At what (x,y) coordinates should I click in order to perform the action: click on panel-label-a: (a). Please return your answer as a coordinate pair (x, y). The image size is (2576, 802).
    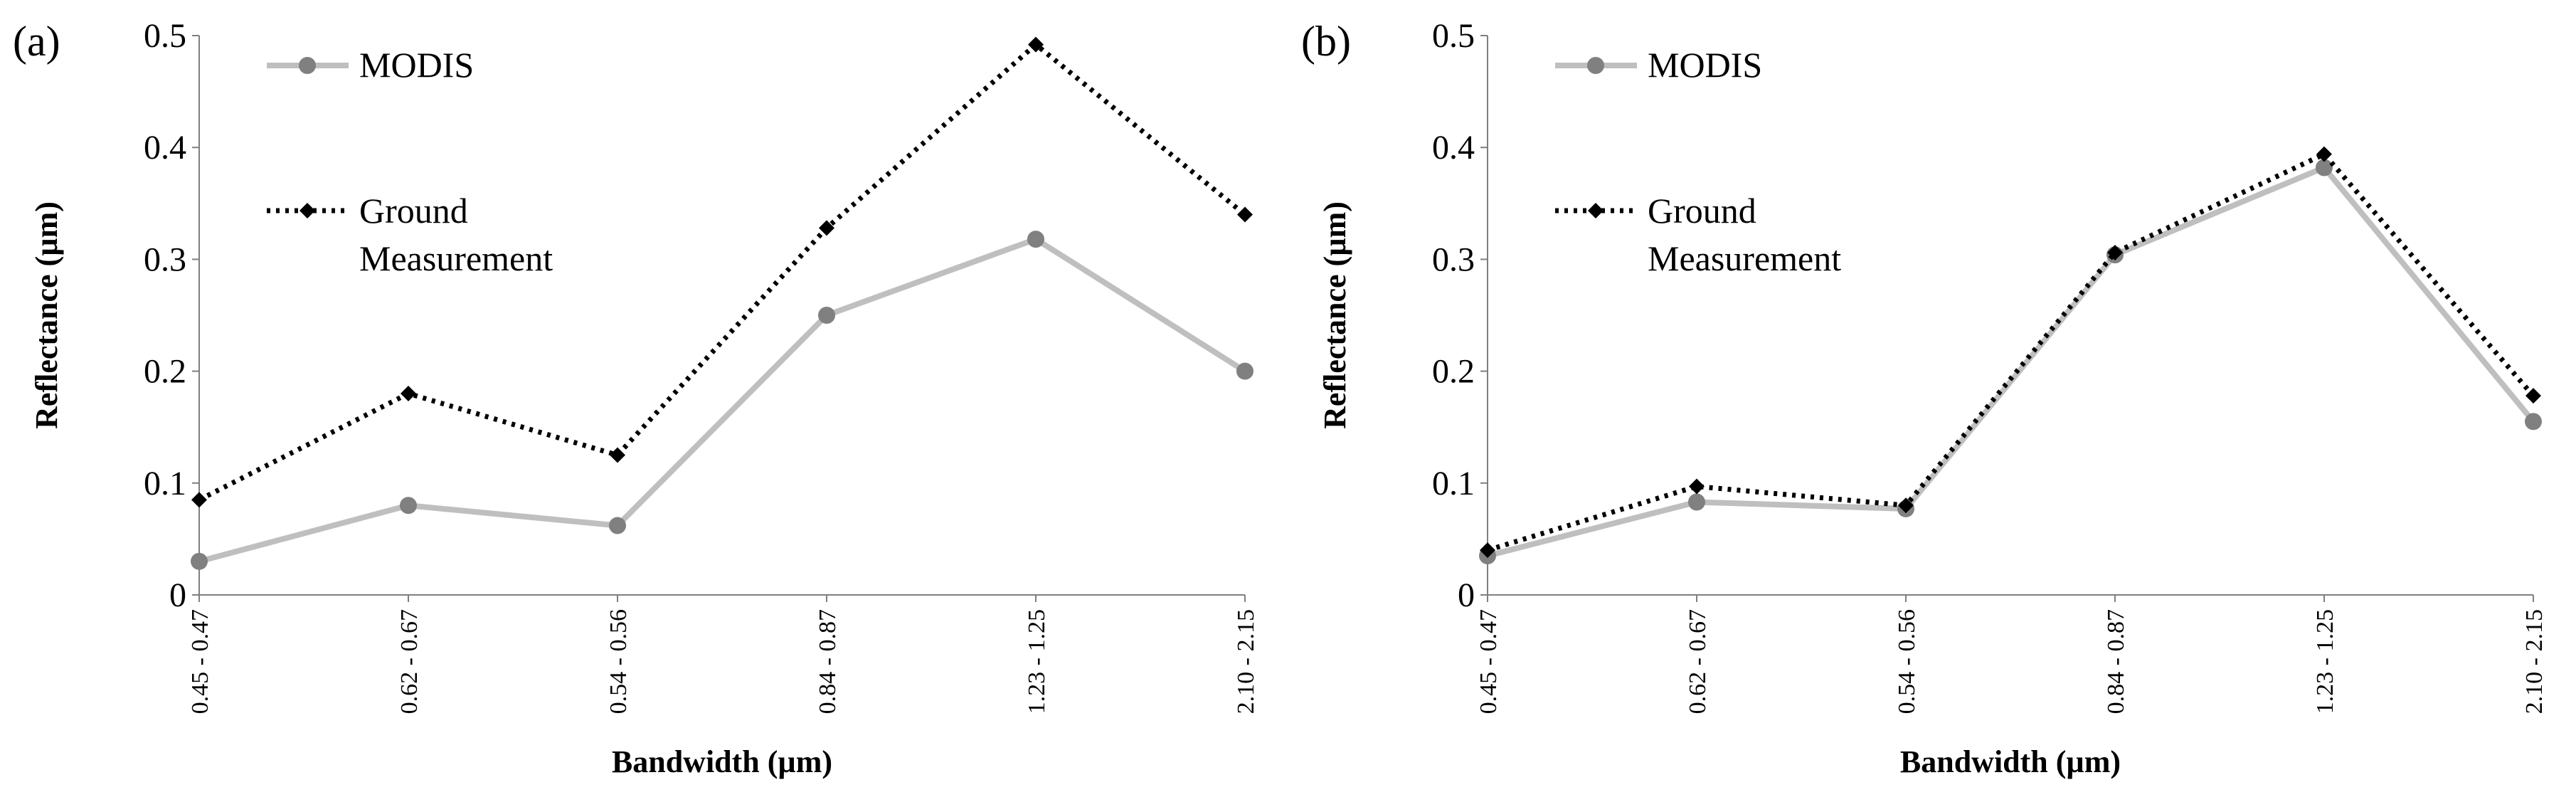
    Looking at the image, I should click on (36, 41).